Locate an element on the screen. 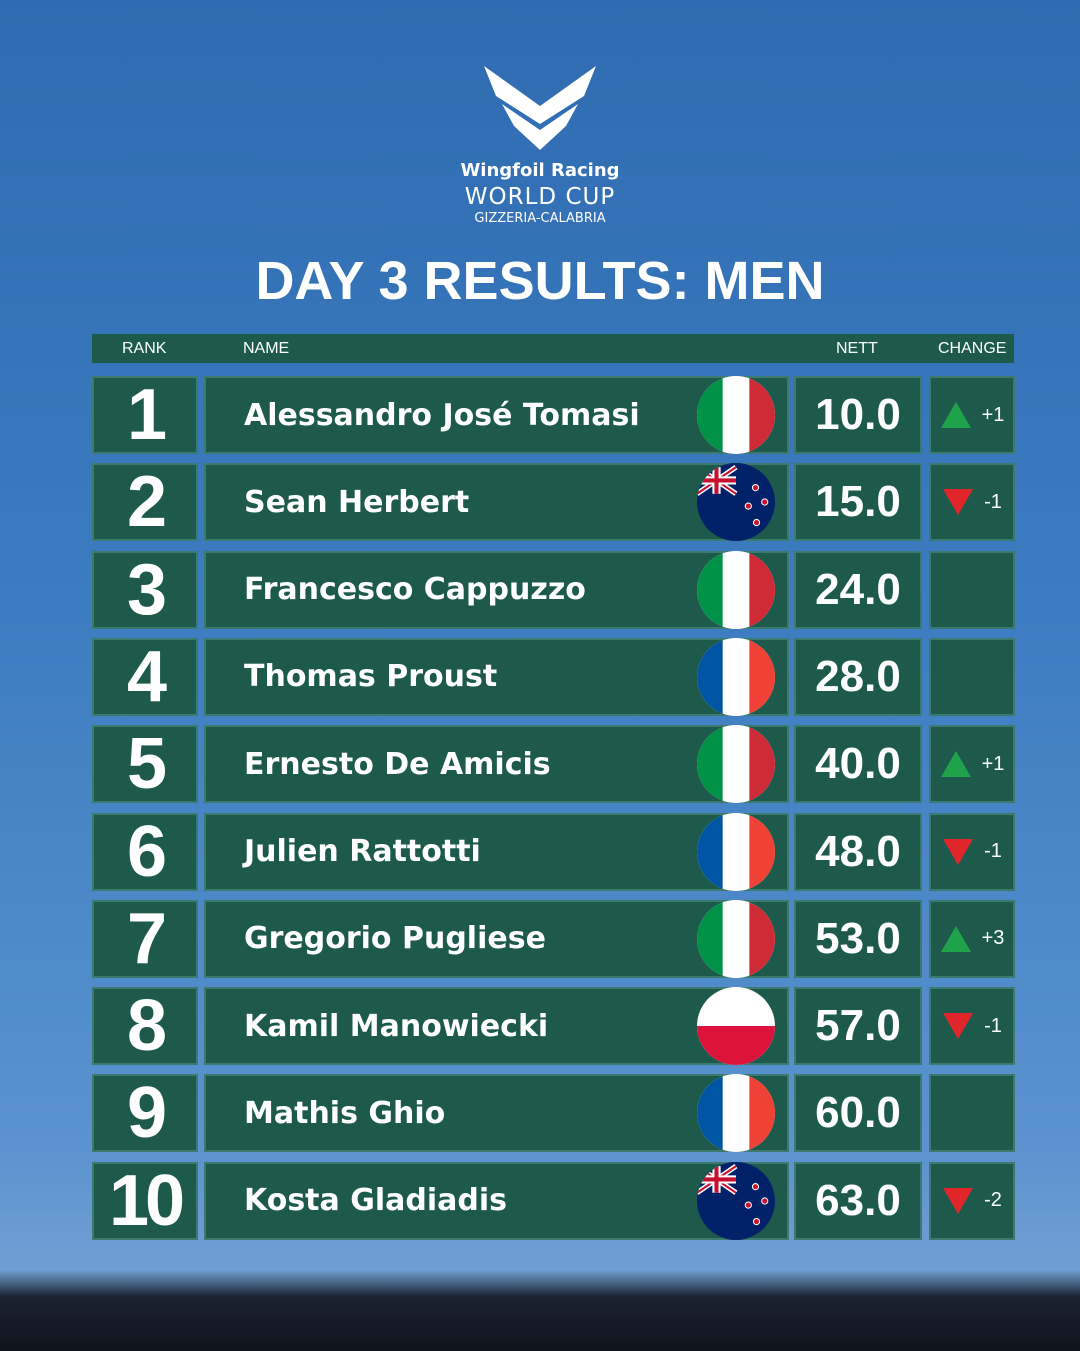 Image resolution: width=1080 pixels, height=1351 pixels. rank-cell: 6 is located at coordinates (145, 851).